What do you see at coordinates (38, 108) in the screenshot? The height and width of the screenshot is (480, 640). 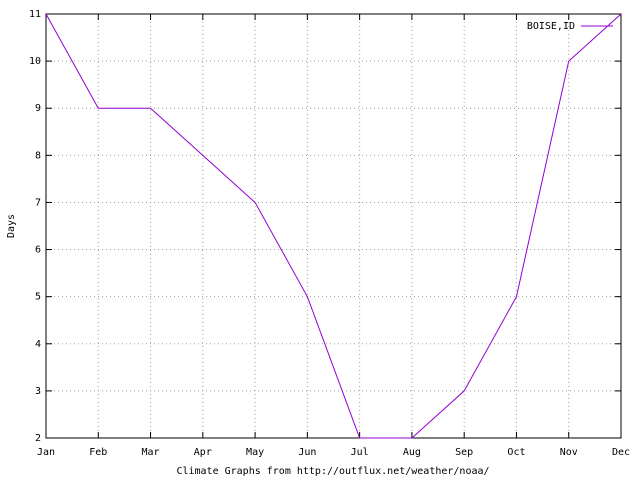 I see `y-tick-label: 9` at bounding box center [38, 108].